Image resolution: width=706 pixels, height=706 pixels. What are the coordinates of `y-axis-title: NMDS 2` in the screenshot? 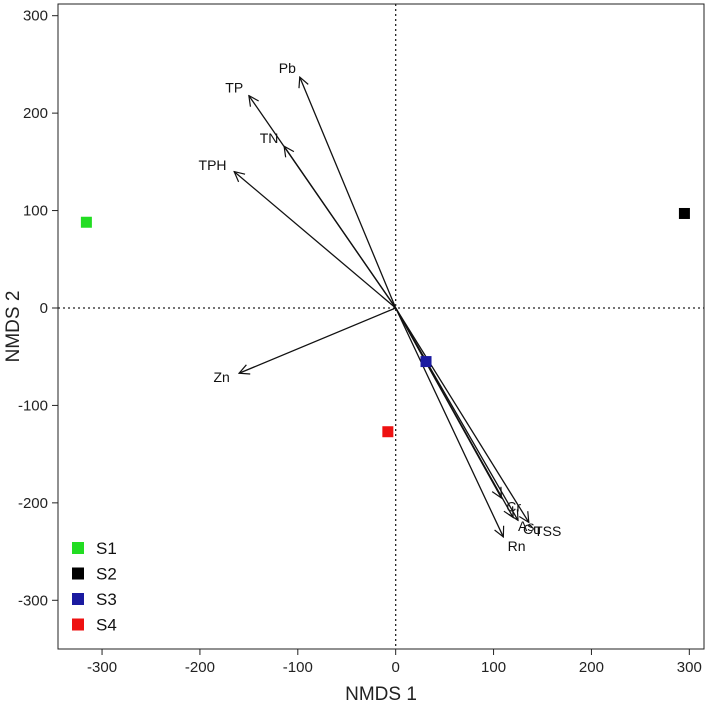 It's located at (13, 327).